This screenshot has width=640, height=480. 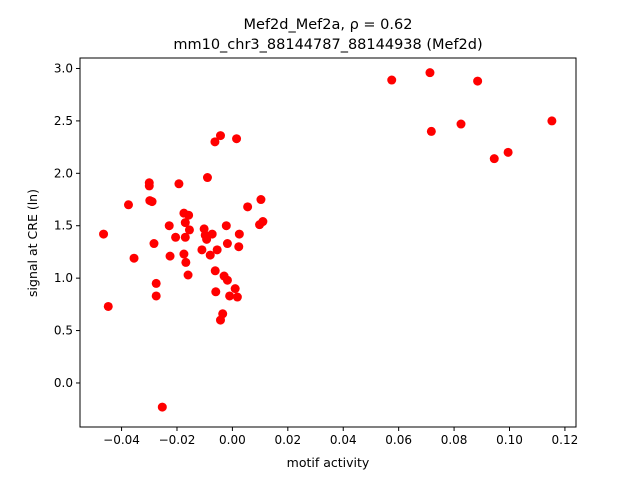 I want to click on x-axis-ticks: −0.04 −0.02 0.00 0.02 0.04 0.06 0.08 0.10 0.12, so click(x=340, y=437).